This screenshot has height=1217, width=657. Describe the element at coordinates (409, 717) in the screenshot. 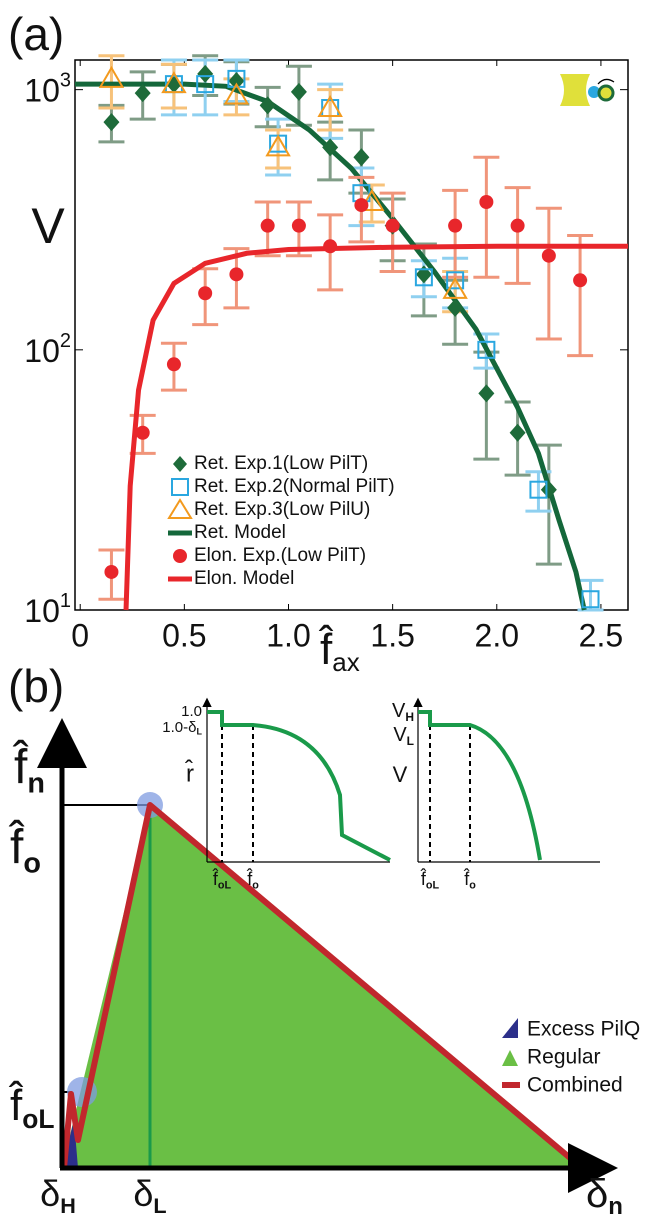

I see `inset-label-sub: H` at that location.